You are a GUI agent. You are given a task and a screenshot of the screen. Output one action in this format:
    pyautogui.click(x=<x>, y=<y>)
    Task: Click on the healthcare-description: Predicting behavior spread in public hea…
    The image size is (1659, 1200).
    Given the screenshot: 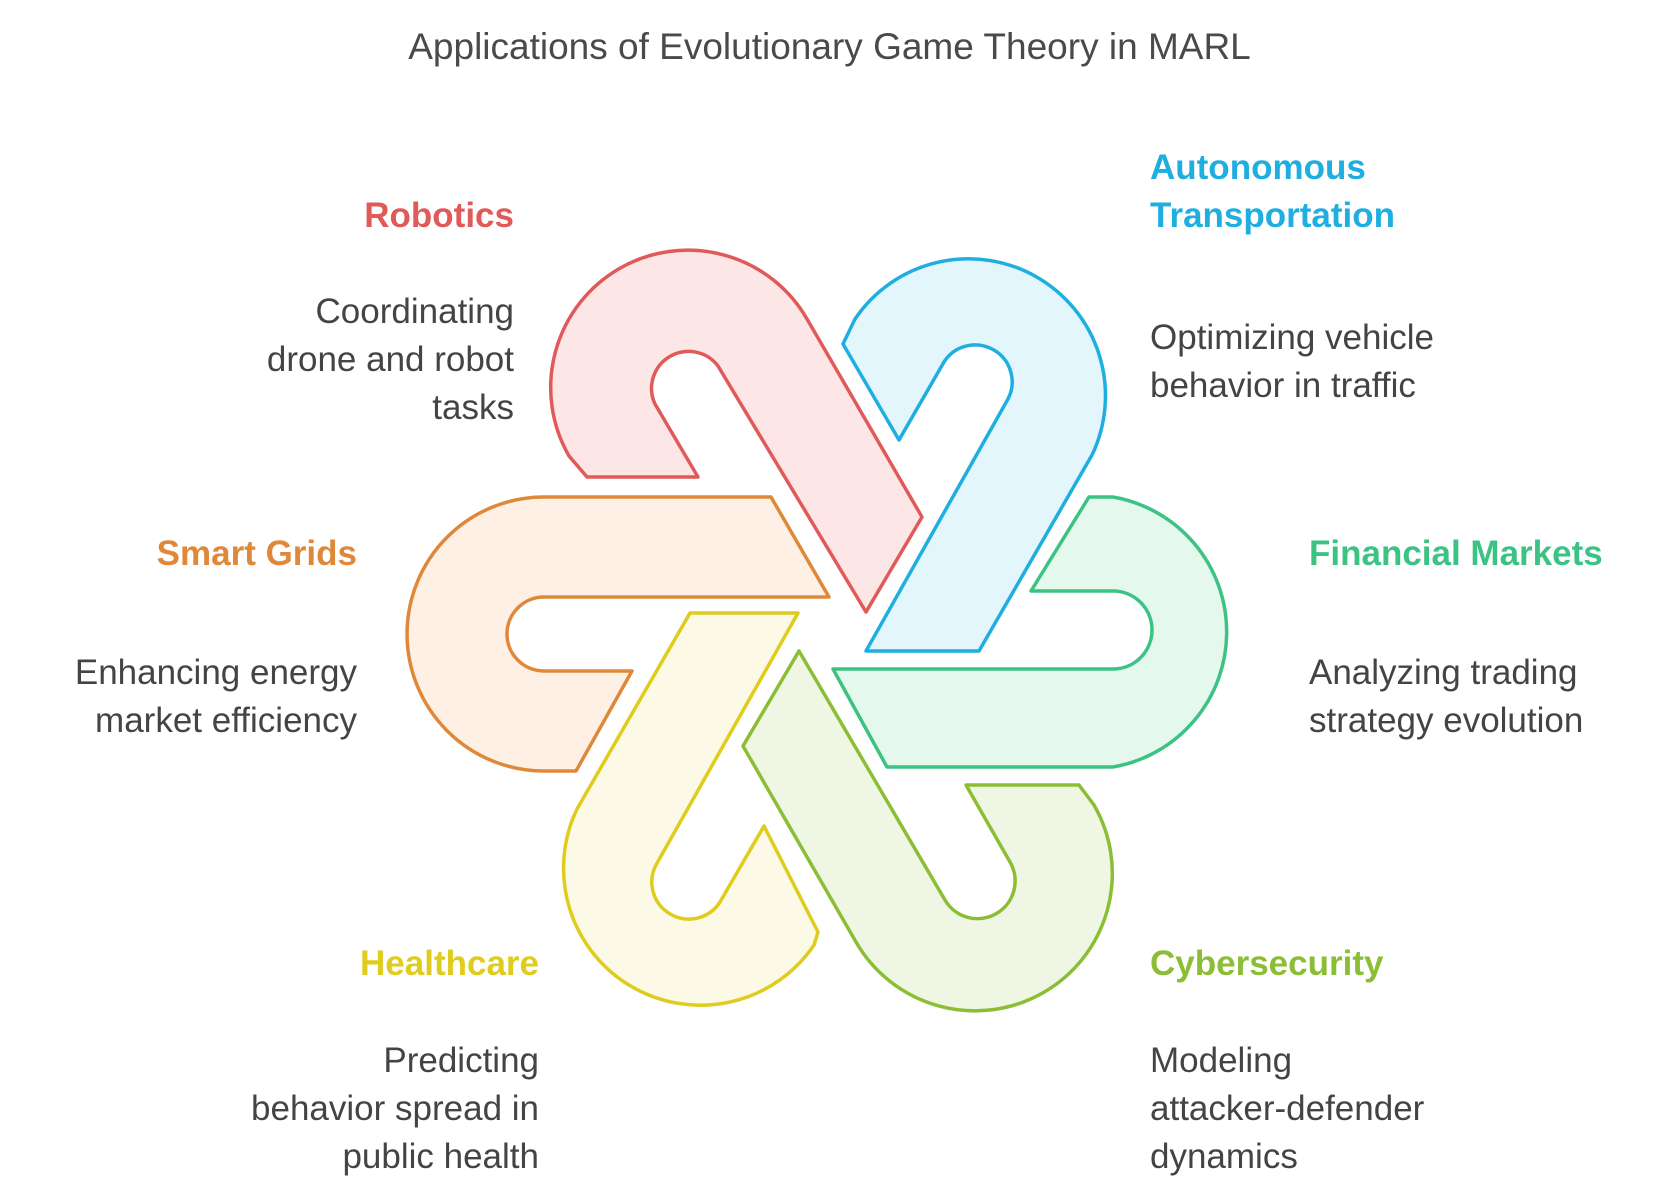 What is the action you would take?
    pyautogui.click(x=395, y=1108)
    